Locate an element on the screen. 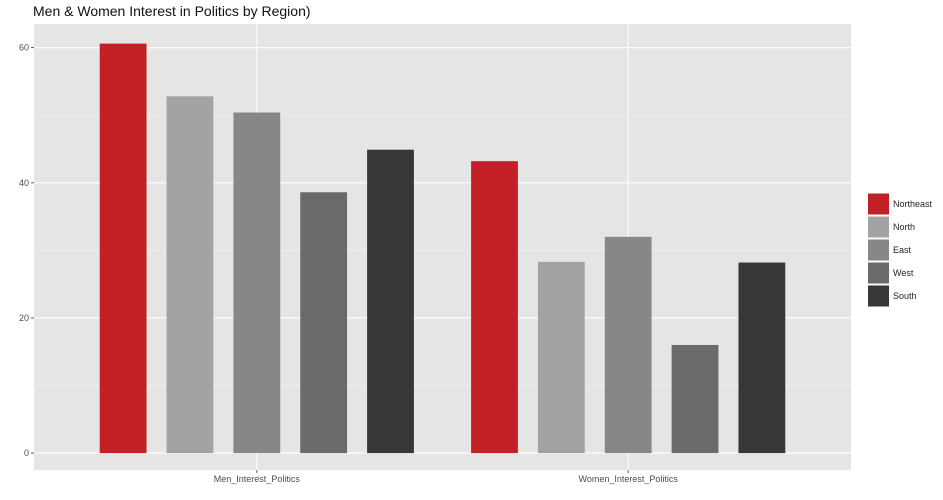 This screenshot has height=500, width=943. y-tick-label: 20 is located at coordinates (24, 318).